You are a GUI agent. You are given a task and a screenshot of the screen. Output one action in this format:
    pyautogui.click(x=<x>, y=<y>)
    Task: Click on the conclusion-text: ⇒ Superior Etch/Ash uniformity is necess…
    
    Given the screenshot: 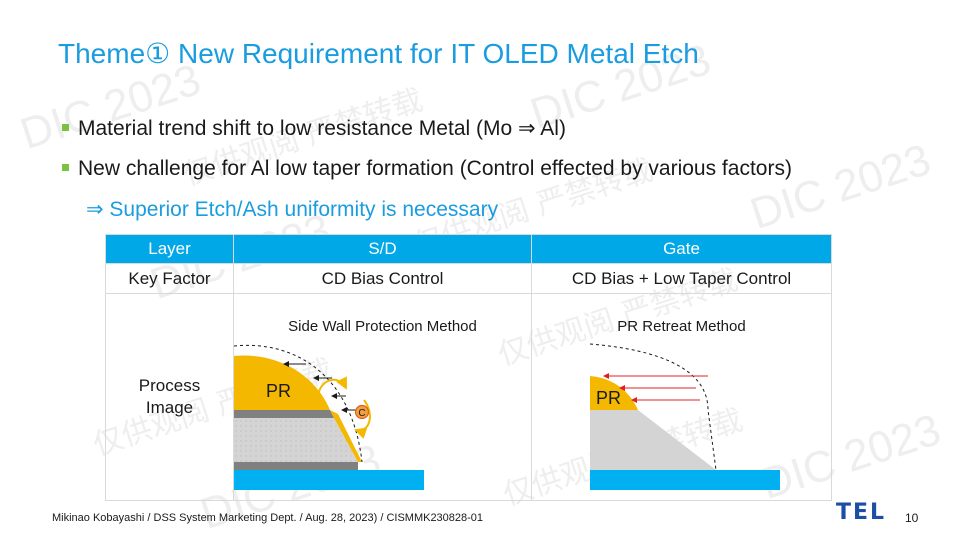 What is the action you would take?
    pyautogui.click(x=292, y=209)
    